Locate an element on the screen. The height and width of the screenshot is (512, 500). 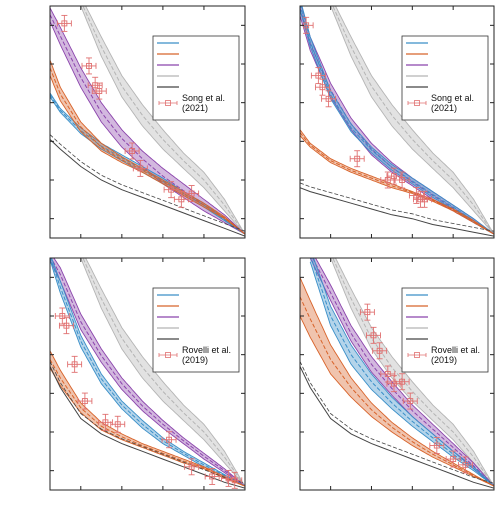
ca-no3-2-dashed-line is located at coordinates (147, 183).